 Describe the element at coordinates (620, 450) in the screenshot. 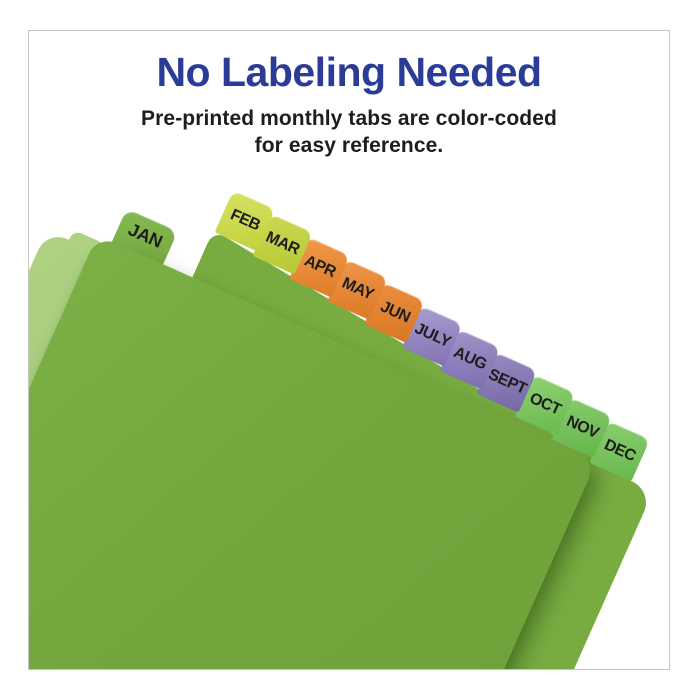

I see `month-tab-dec-label: DEC` at that location.